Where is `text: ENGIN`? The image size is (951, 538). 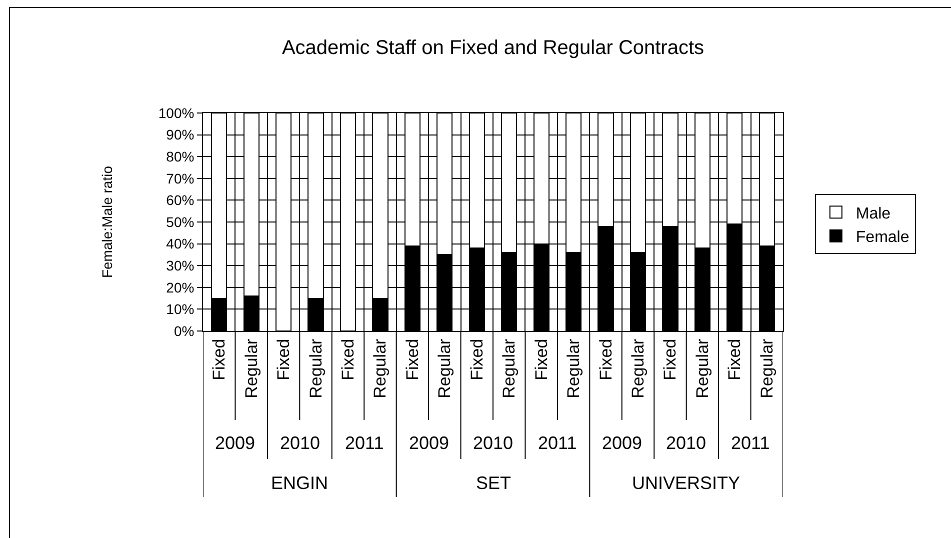
text: ENGIN is located at coordinates (299, 483).